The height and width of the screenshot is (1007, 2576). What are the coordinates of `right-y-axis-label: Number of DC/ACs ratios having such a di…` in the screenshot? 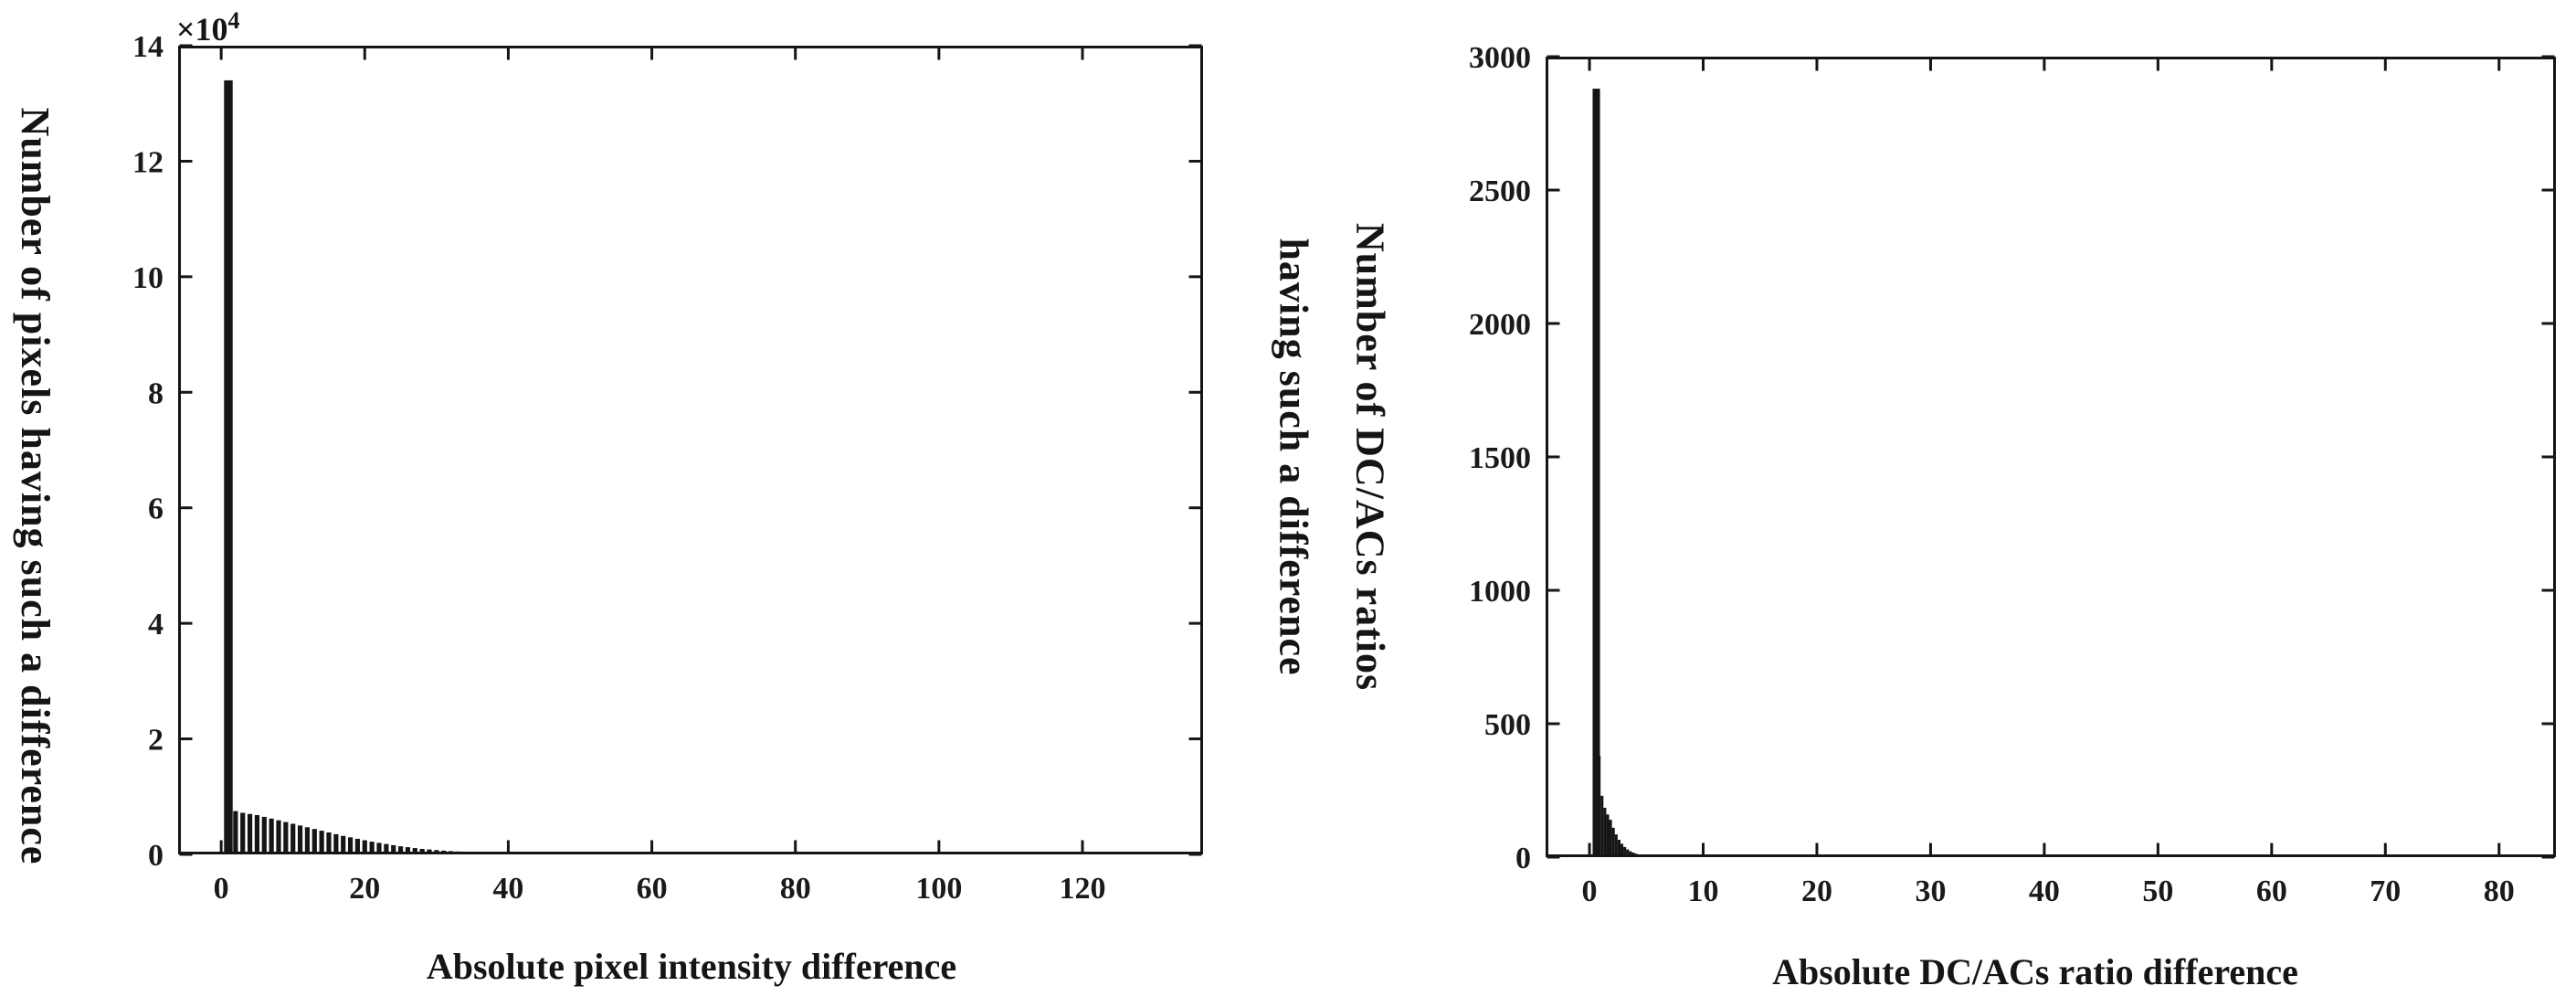 It's located at (1331, 457).